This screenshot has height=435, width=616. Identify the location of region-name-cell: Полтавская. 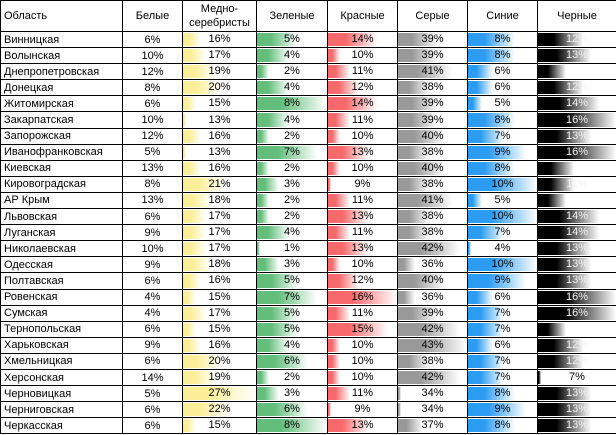
(61, 281).